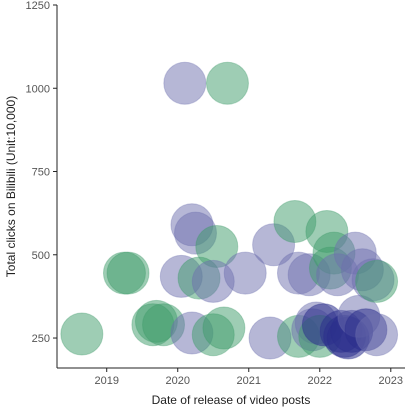 The image size is (412, 412). What do you see at coordinates (11, 186) in the screenshot?
I see `y-axis-title: Total clicks on Bilibili (Unit:10,000)` at bounding box center [11, 186].